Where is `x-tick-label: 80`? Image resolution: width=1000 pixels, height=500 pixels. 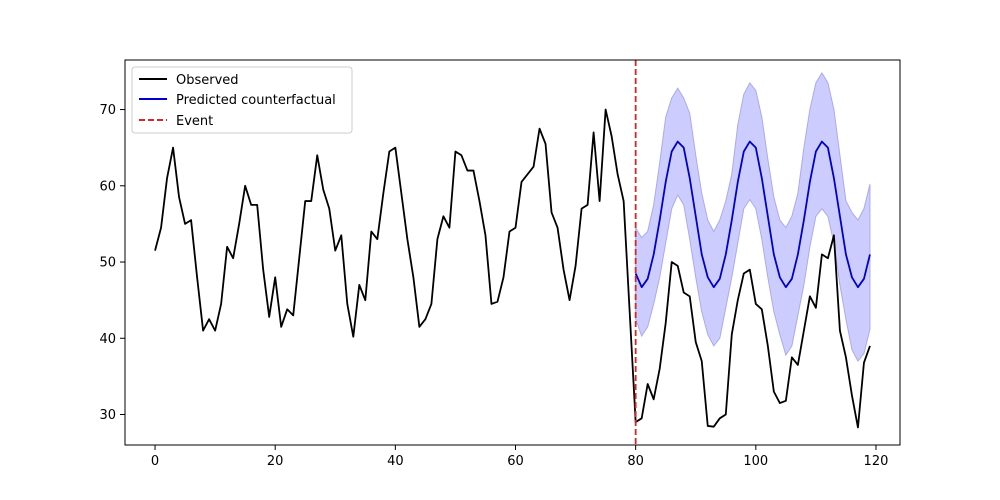
x-tick-label: 80 is located at coordinates (635, 461).